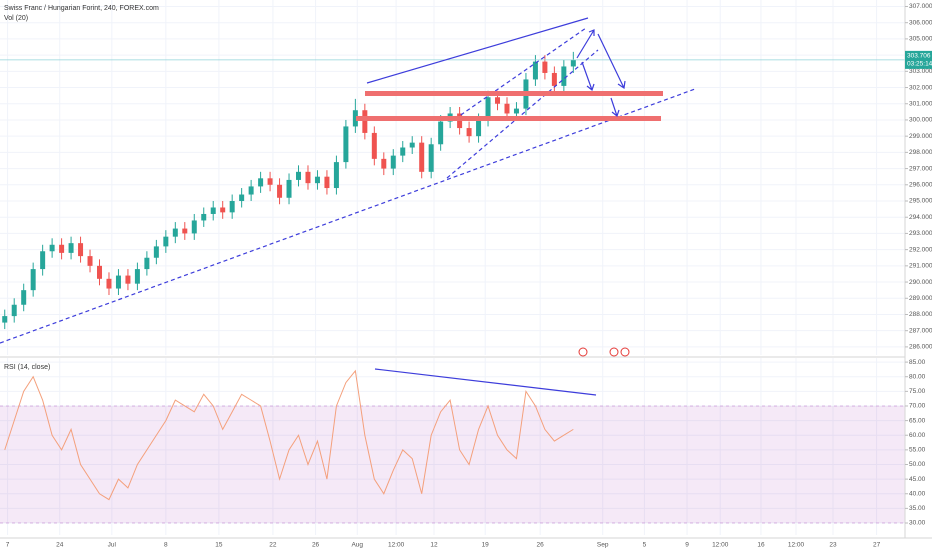  What do you see at coordinates (920, 152) in the screenshot?
I see `y-tick-label: 298.000` at bounding box center [920, 152].